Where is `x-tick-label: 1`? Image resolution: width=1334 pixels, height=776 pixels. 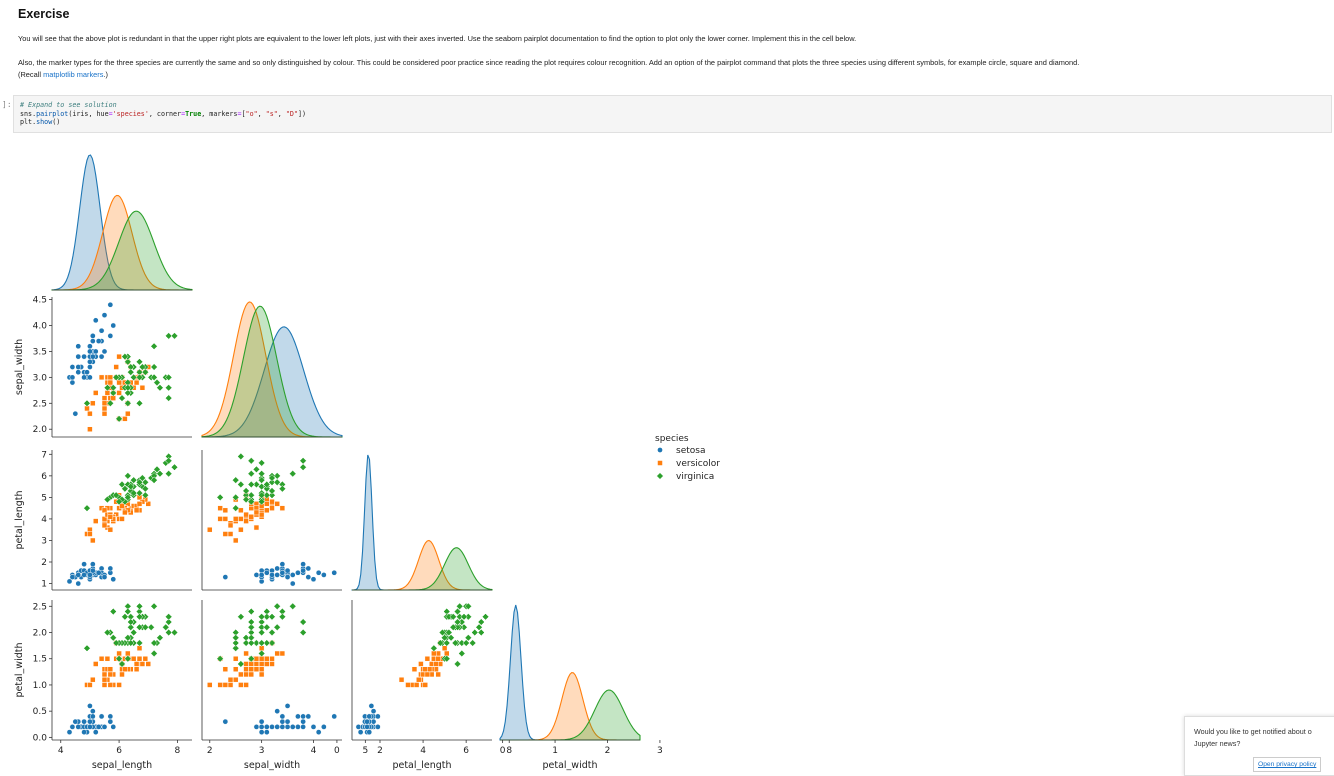 x-tick-label: 1 is located at coordinates (555, 751).